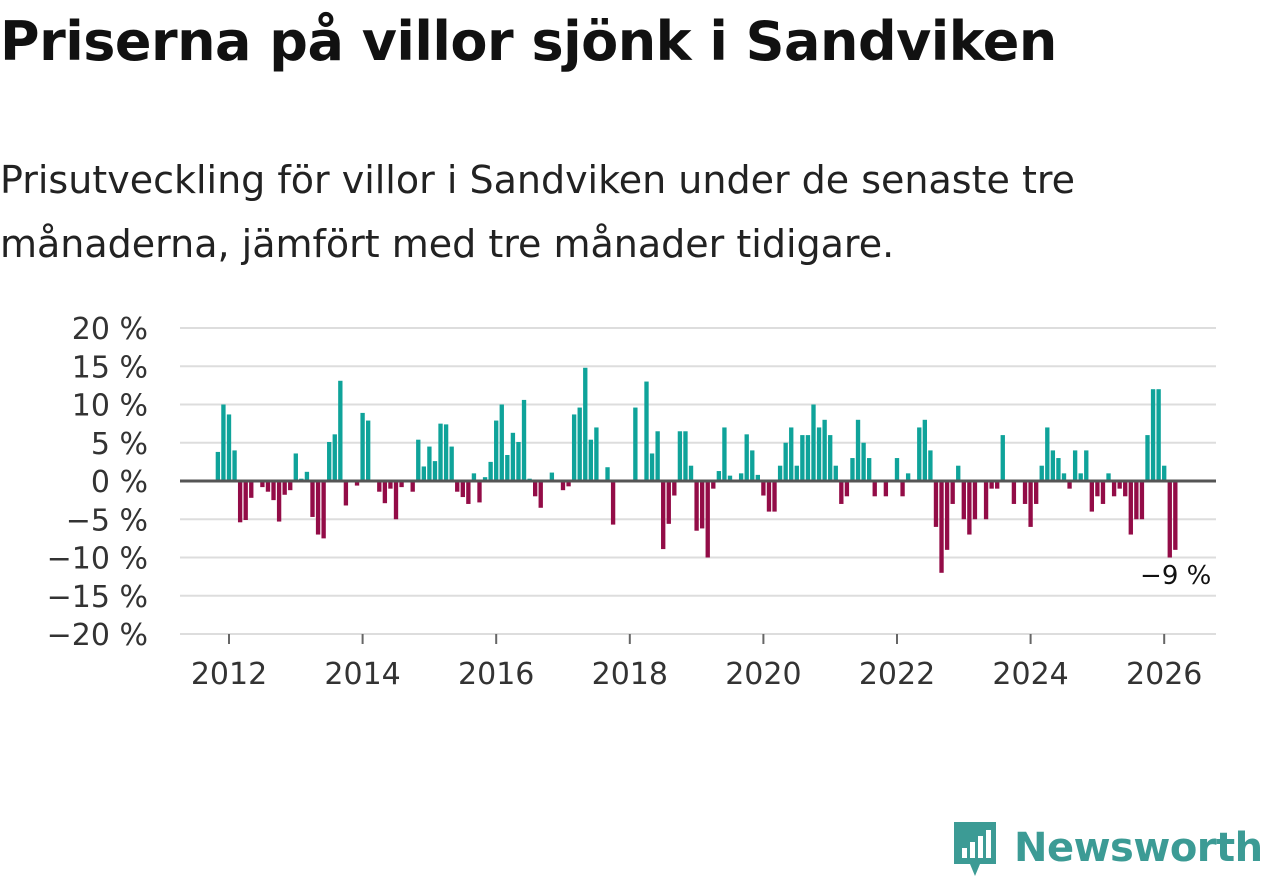  What do you see at coordinates (763, 674) in the screenshot?
I see `x-tick-label: 2020` at bounding box center [763, 674].